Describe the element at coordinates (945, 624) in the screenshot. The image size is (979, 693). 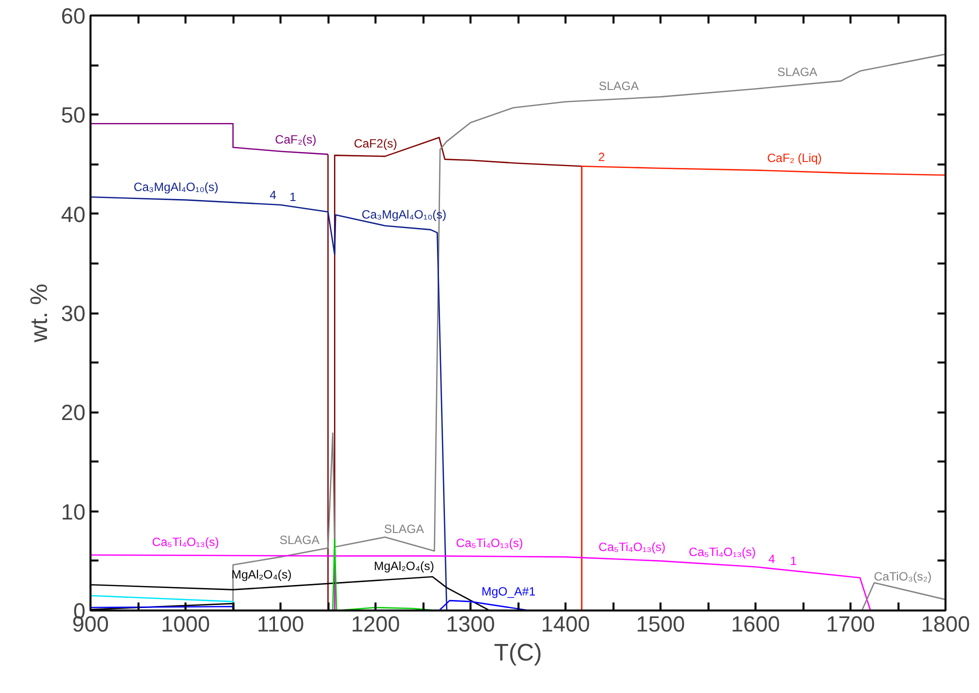
I see `x-tick-label: 1800` at that location.